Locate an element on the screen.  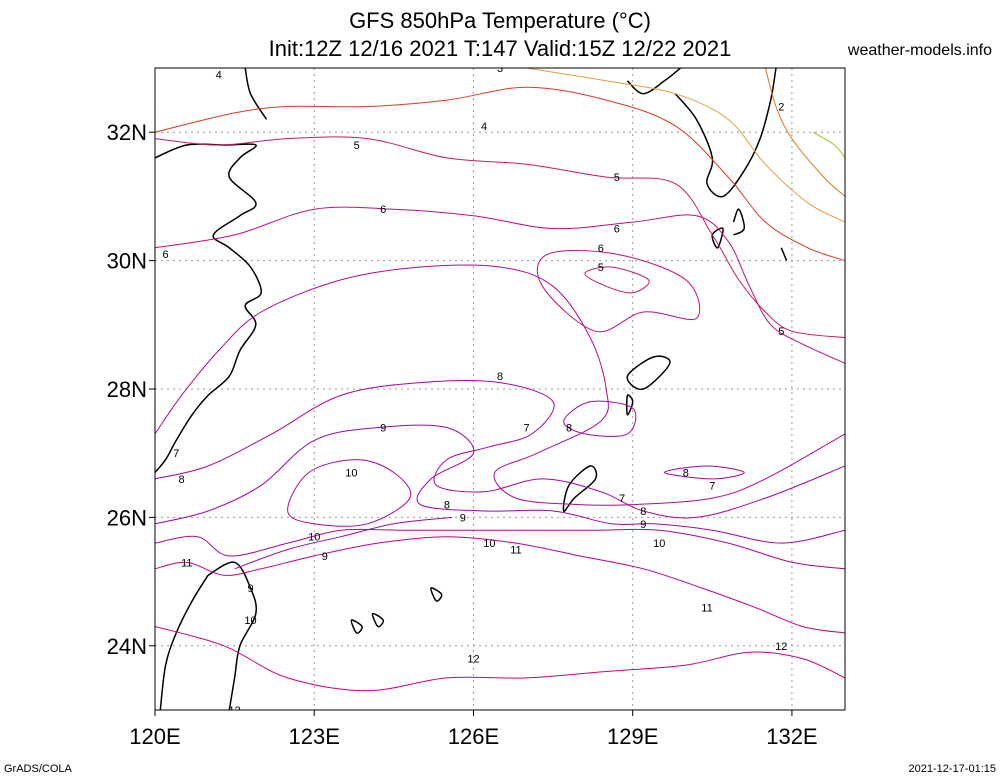
footer-software: GrADS/COLA is located at coordinates (38, 769).